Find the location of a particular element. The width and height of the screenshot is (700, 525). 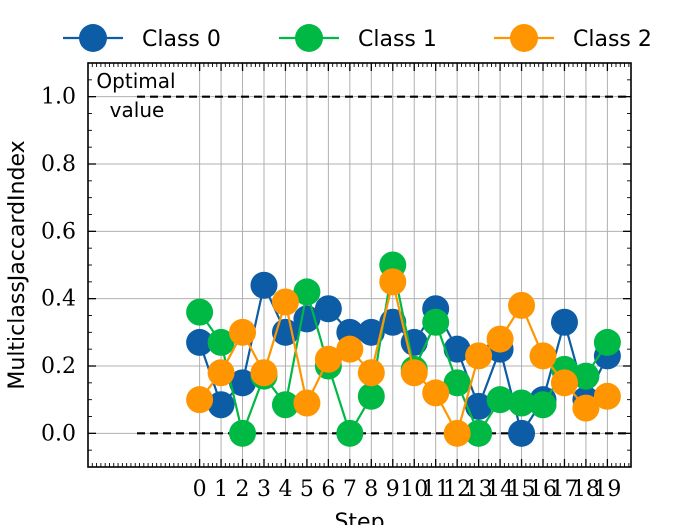

x-tick-label-5: 5 is located at coordinates (307, 489).